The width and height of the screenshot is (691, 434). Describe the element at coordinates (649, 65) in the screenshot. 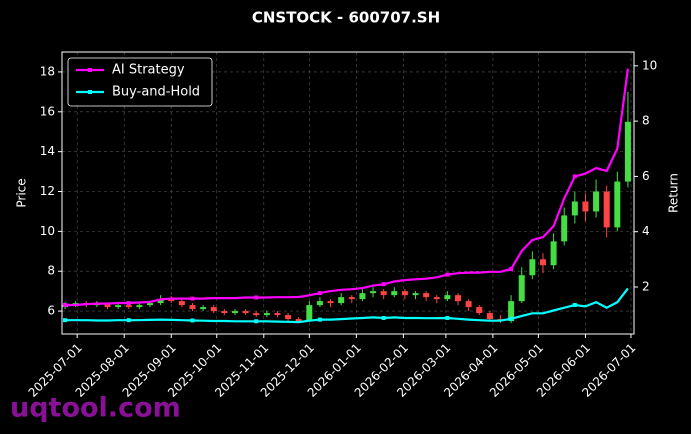

I see `y2-tick-label: 10` at that location.